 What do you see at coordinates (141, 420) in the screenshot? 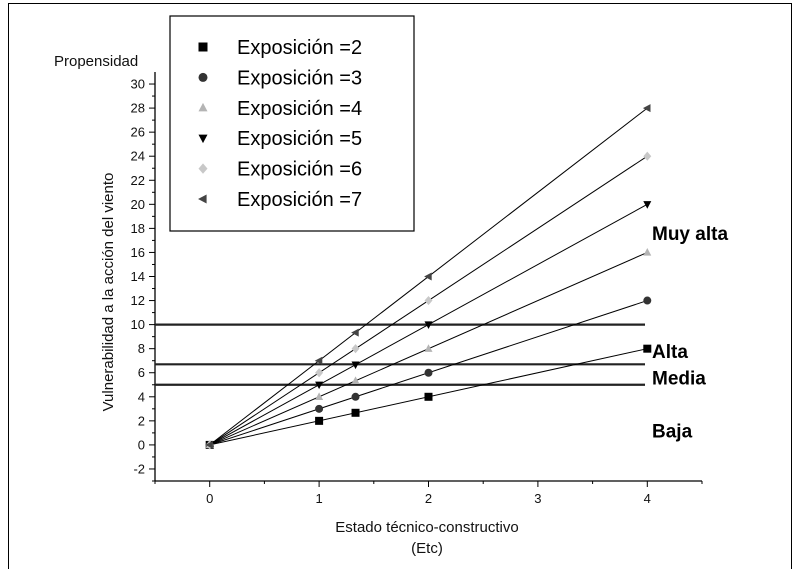
I see `y-tick-label: 2` at bounding box center [141, 420].